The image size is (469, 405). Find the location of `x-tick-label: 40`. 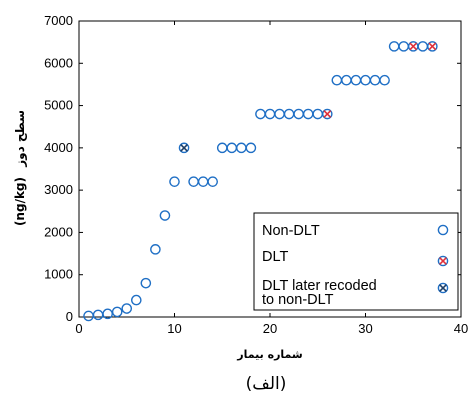

x-tick-label: 40 is located at coordinates (461, 328).